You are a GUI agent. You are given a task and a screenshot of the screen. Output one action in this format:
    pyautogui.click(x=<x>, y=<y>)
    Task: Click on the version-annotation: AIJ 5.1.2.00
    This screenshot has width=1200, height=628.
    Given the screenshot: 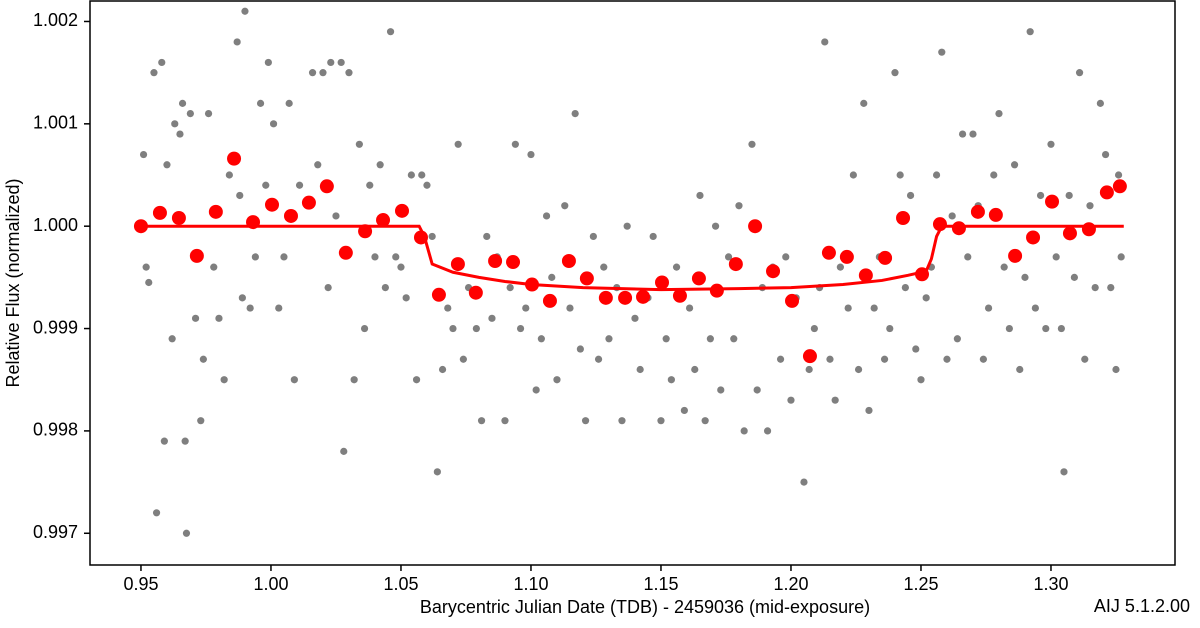 What is the action you would take?
    pyautogui.click(x=1142, y=606)
    